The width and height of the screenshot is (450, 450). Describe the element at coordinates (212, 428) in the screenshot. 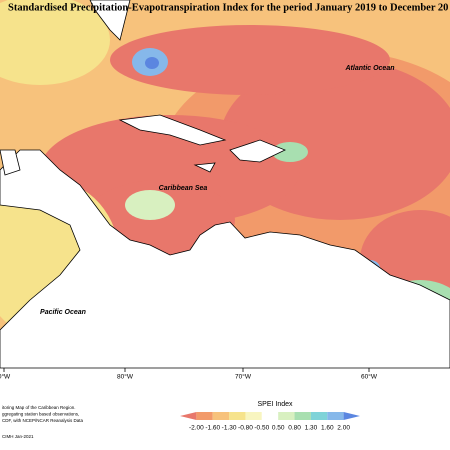

I see `legend-tick-label: -1.60` at that location.